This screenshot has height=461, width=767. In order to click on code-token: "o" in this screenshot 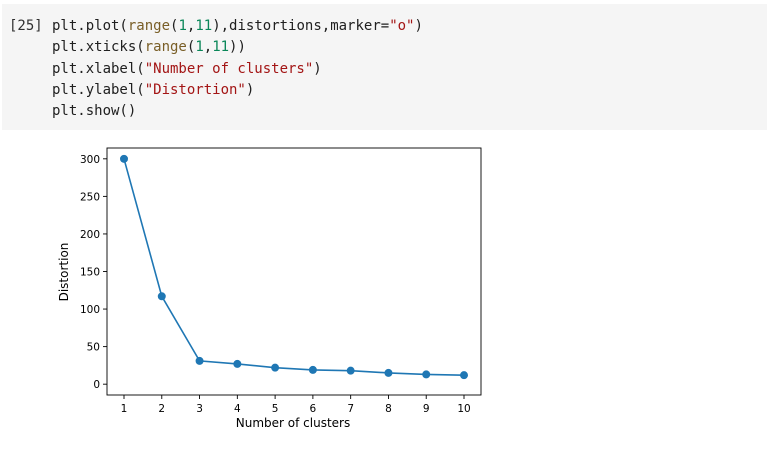, I will do `click(402, 26)`.